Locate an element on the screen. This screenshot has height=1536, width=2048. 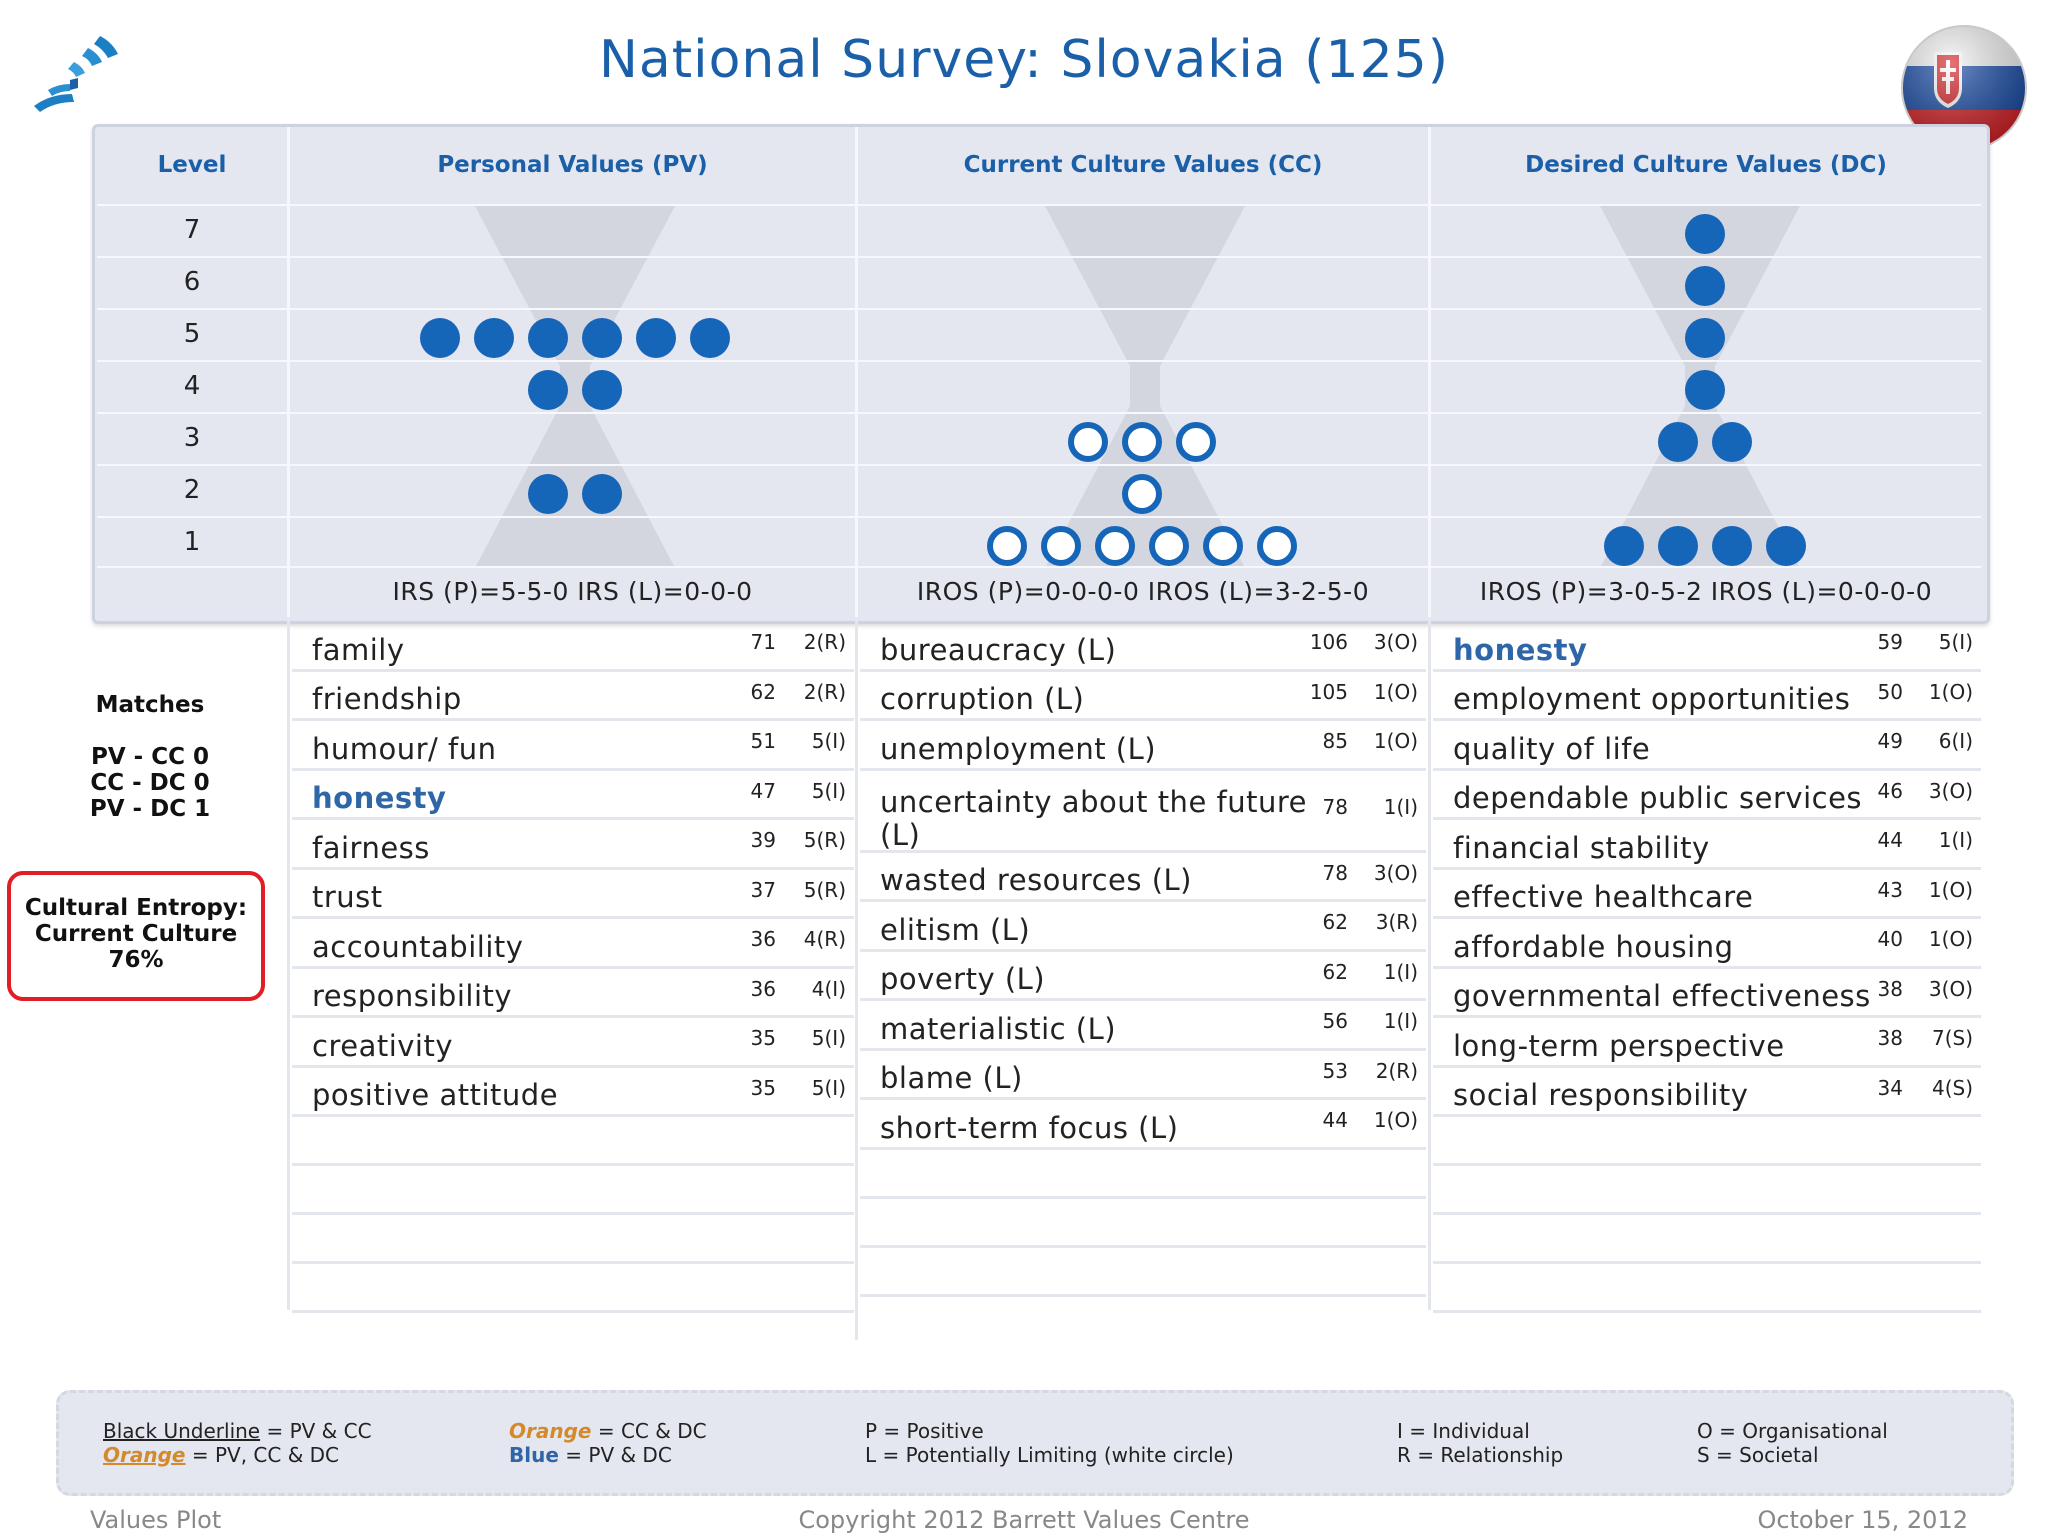
dc-value-row: financial stability 44 1(I) is located at coordinates (1707, 845).